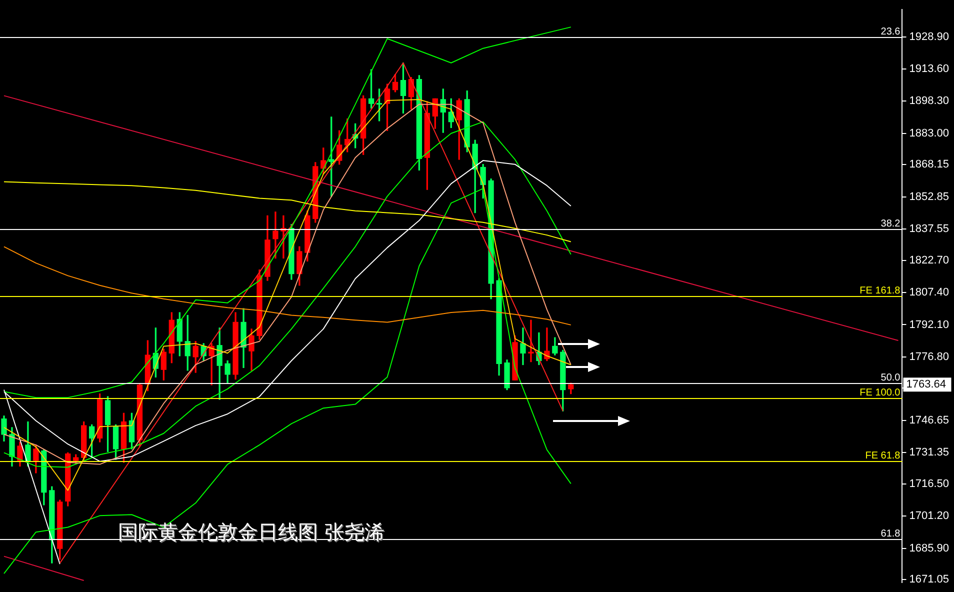 This screenshot has height=592, width=954. Describe the element at coordinates (929, 133) in the screenshot. I see `y-tick-label: 1883.00` at that location.